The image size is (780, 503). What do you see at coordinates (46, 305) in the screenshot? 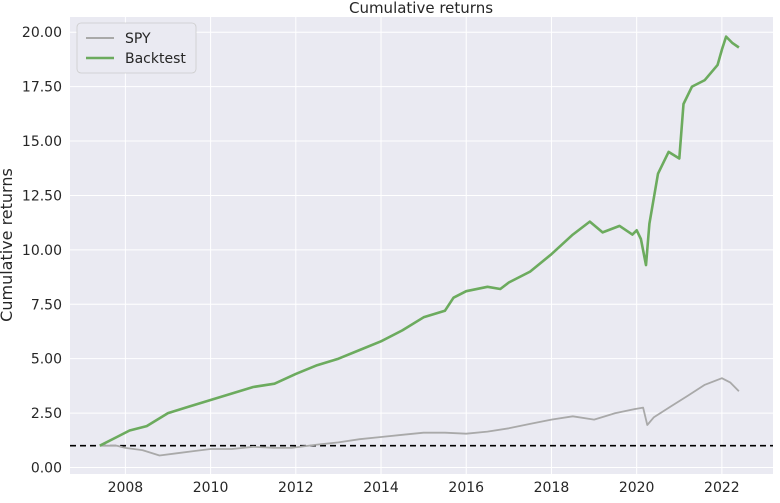
I see `y-tick-label: 7.50` at bounding box center [46, 305].